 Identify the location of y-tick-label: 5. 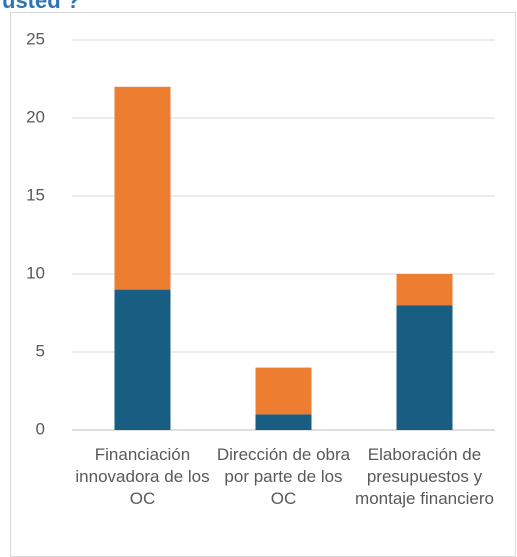
(40, 350).